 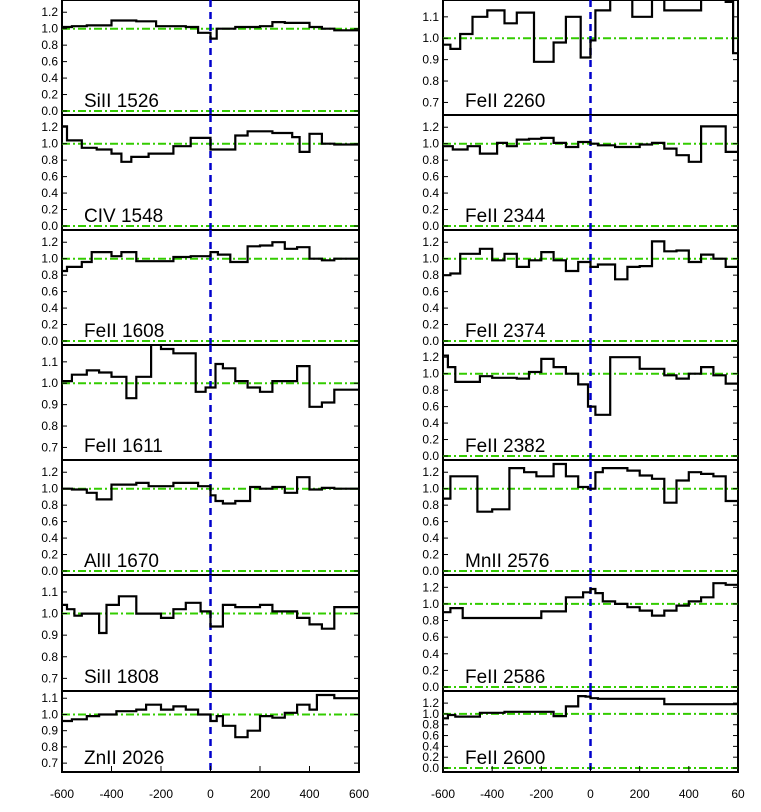 I want to click on transition-label: SiII 1808, so click(x=121, y=677).